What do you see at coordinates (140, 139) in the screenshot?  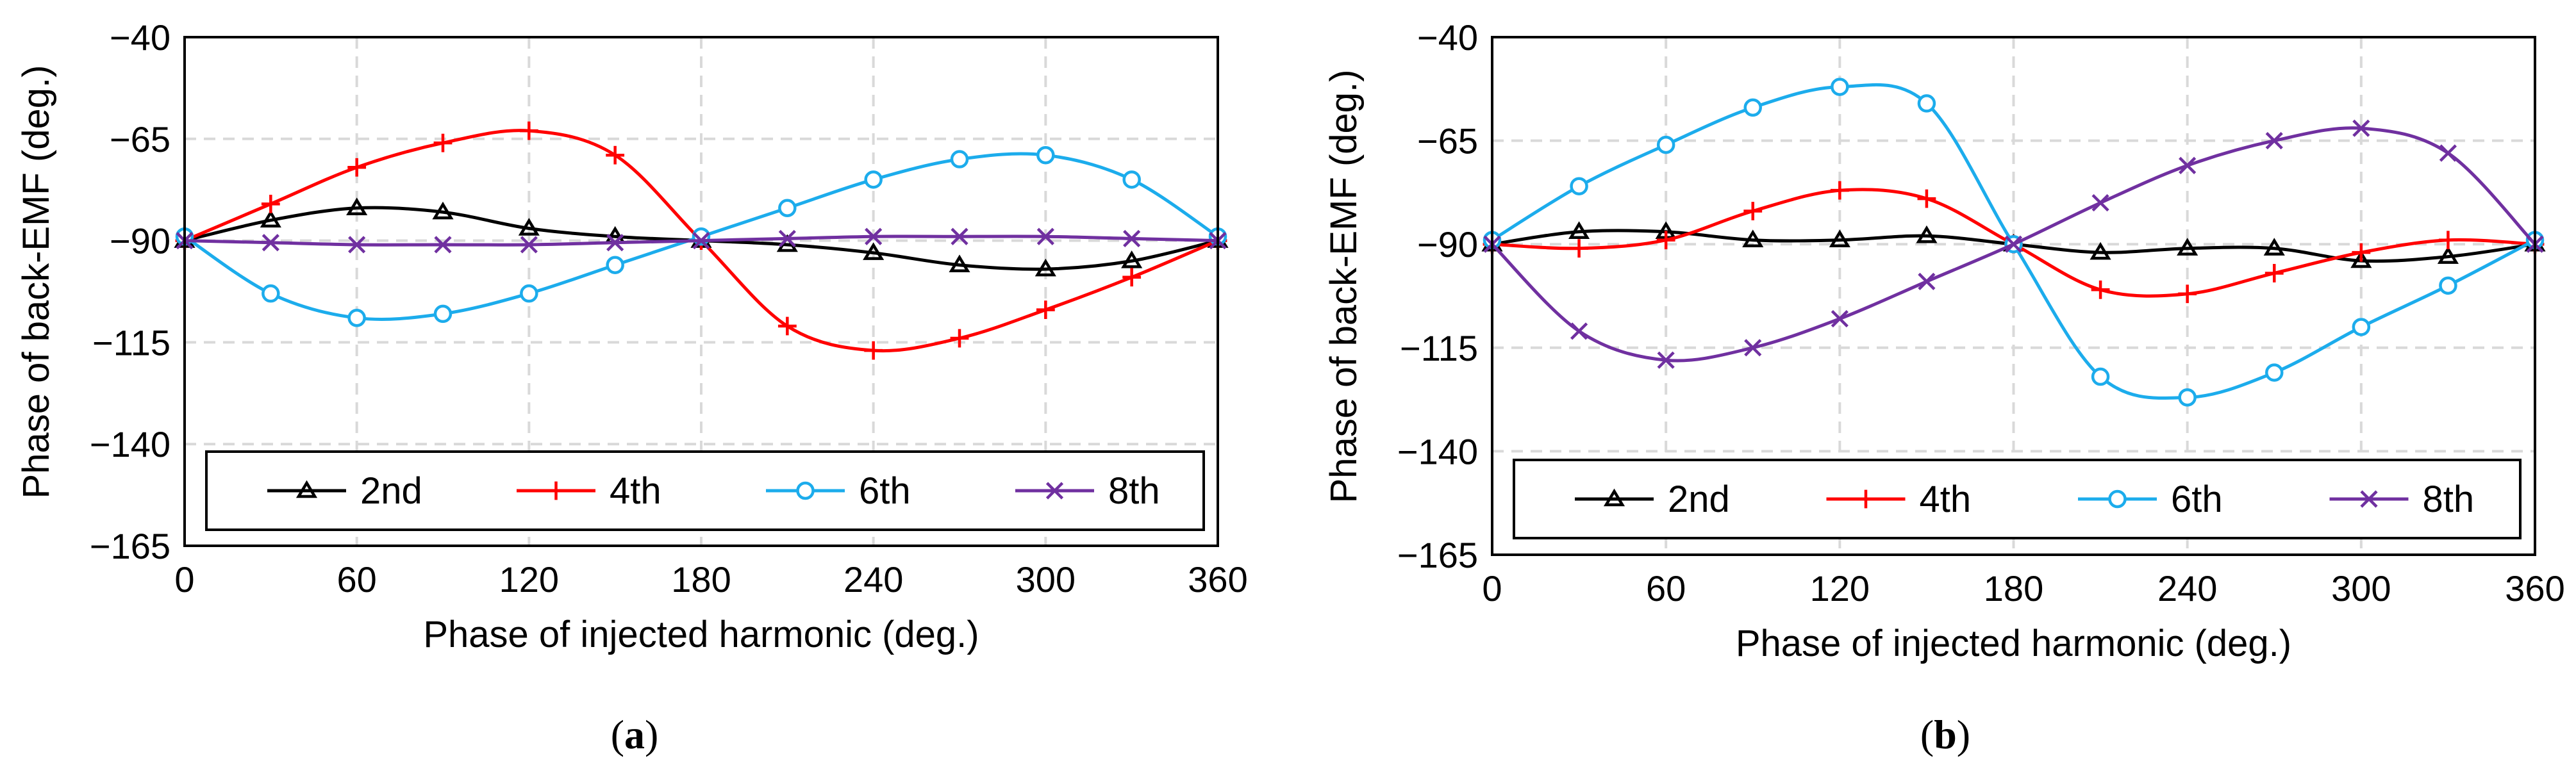 I see `y-tick-label: −65` at bounding box center [140, 139].